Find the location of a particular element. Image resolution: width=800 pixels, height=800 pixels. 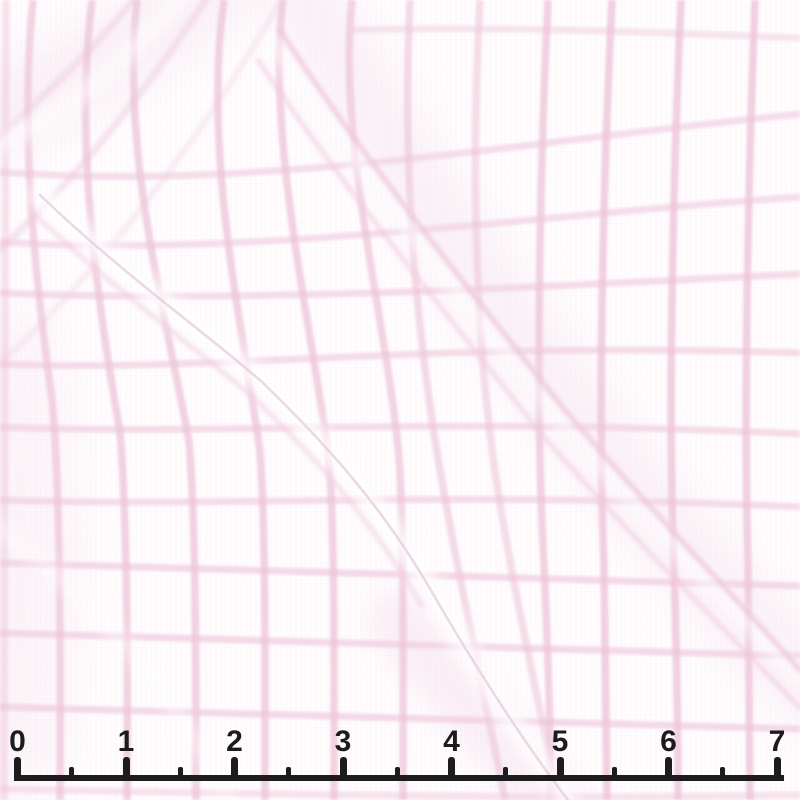

fold-wash is located at coordinates (127, 78).